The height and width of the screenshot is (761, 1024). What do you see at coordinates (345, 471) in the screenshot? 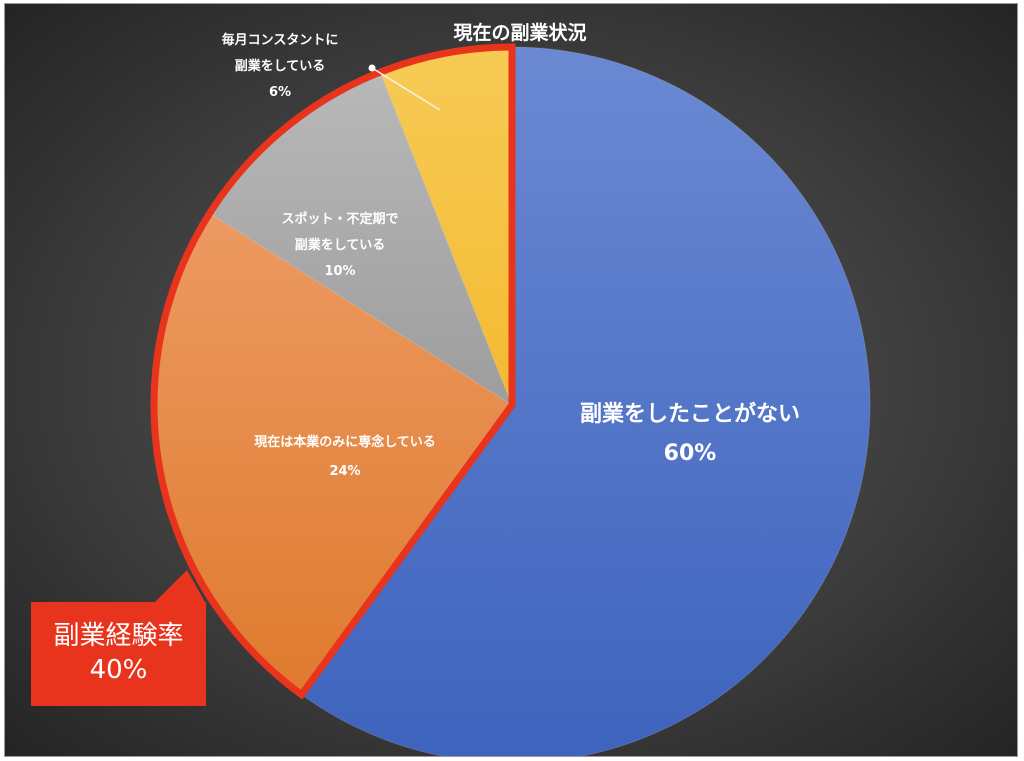
I see `slice-value-label: 24%` at bounding box center [345, 471].